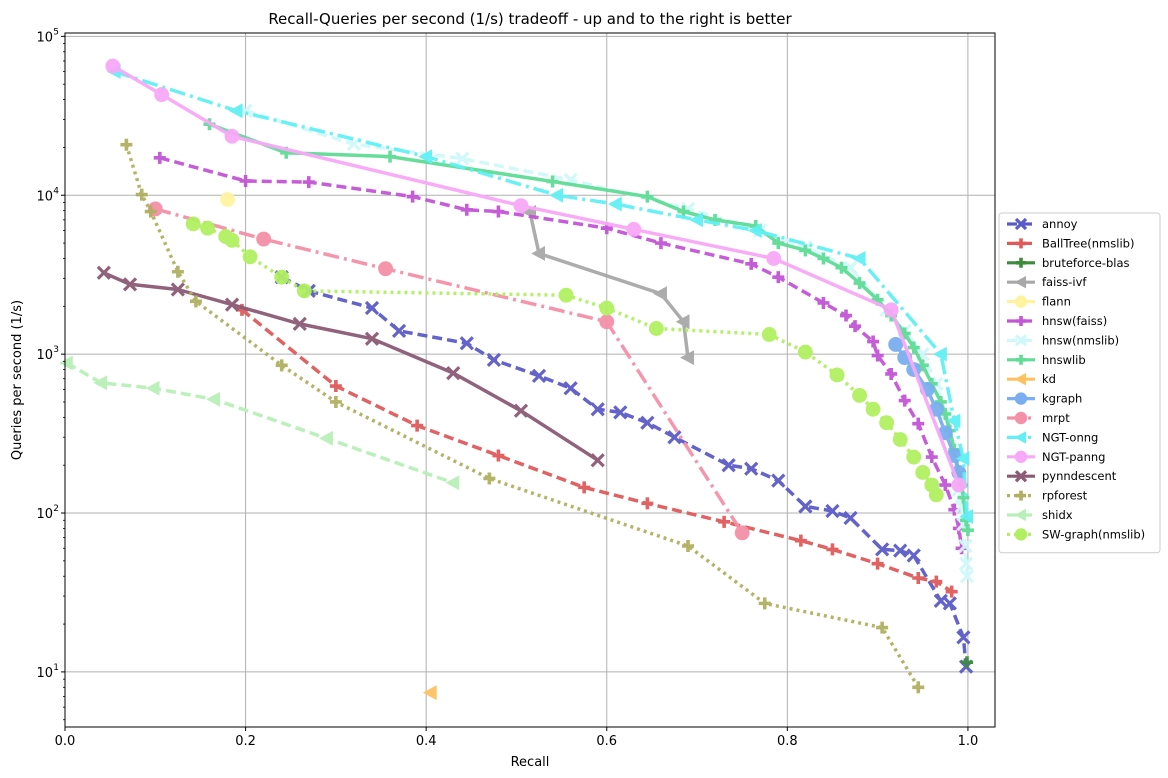 The image size is (1168, 778). Describe the element at coordinates (1042, 224) in the screenshot. I see `legend-entry-annoy: annoy` at that location.